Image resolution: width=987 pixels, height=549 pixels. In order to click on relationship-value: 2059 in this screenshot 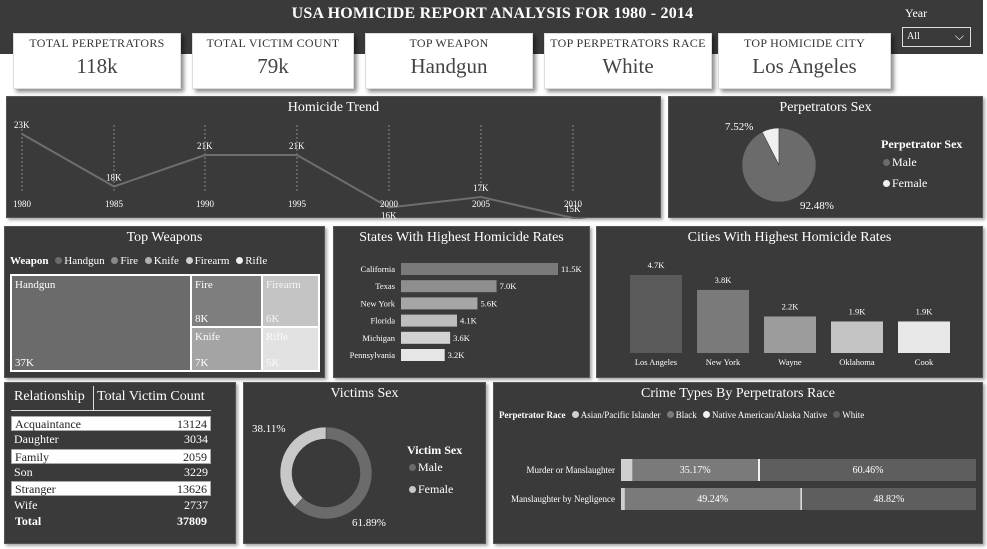, I will do `click(195, 456)`.